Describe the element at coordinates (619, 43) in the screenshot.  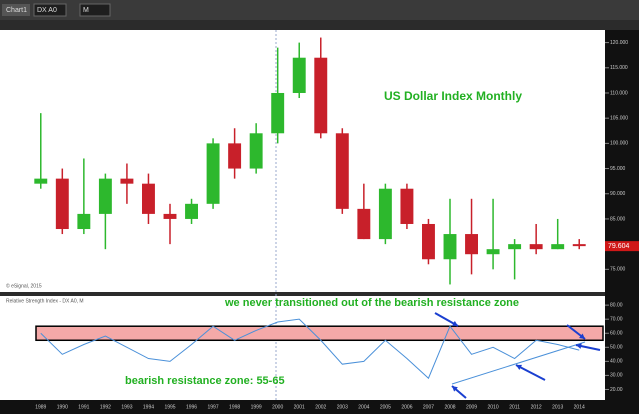
I see `y-tick-label: 120.000` at that location.